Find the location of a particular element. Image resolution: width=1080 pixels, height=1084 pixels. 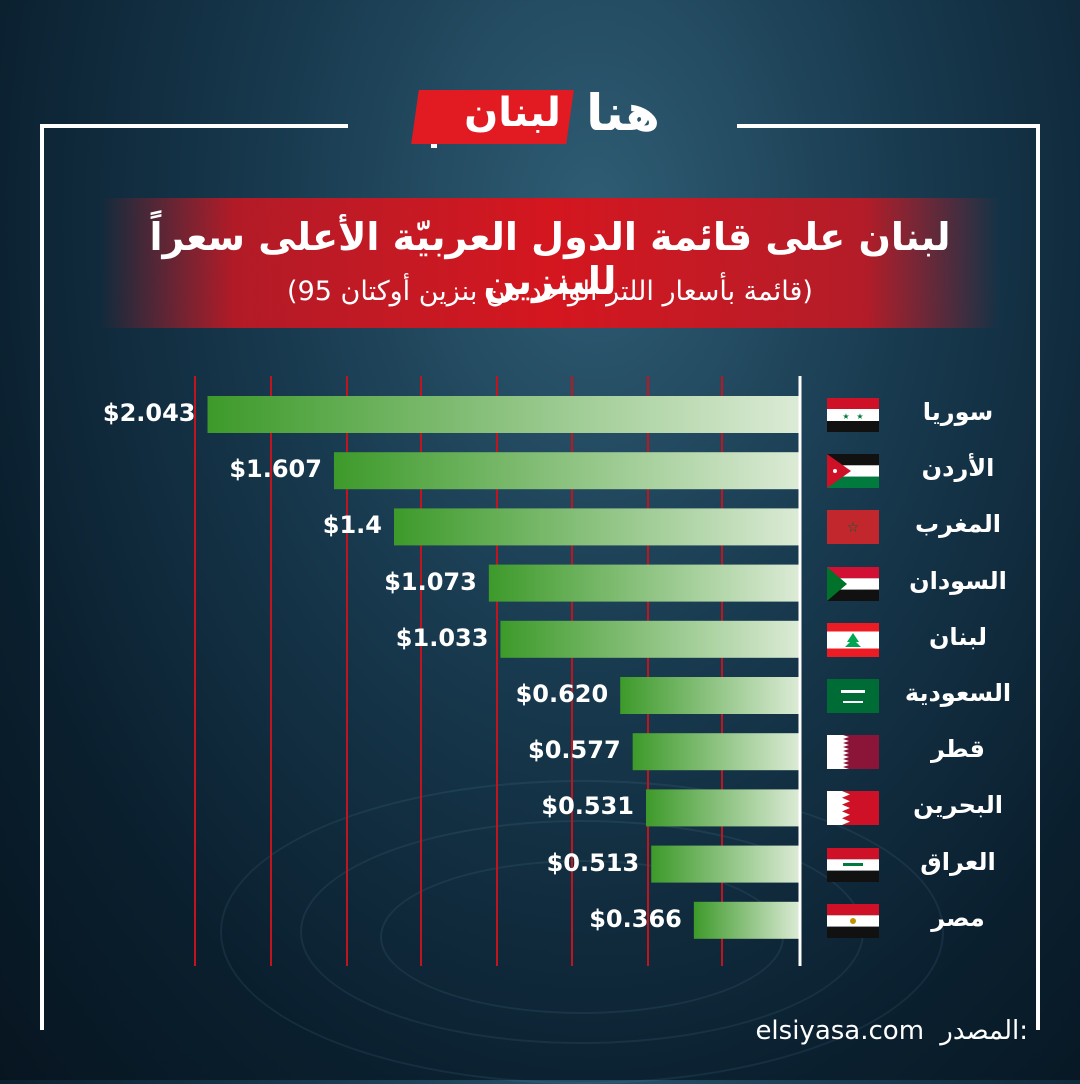

brand-logo: لبنان هنا is located at coordinates (542, 118).